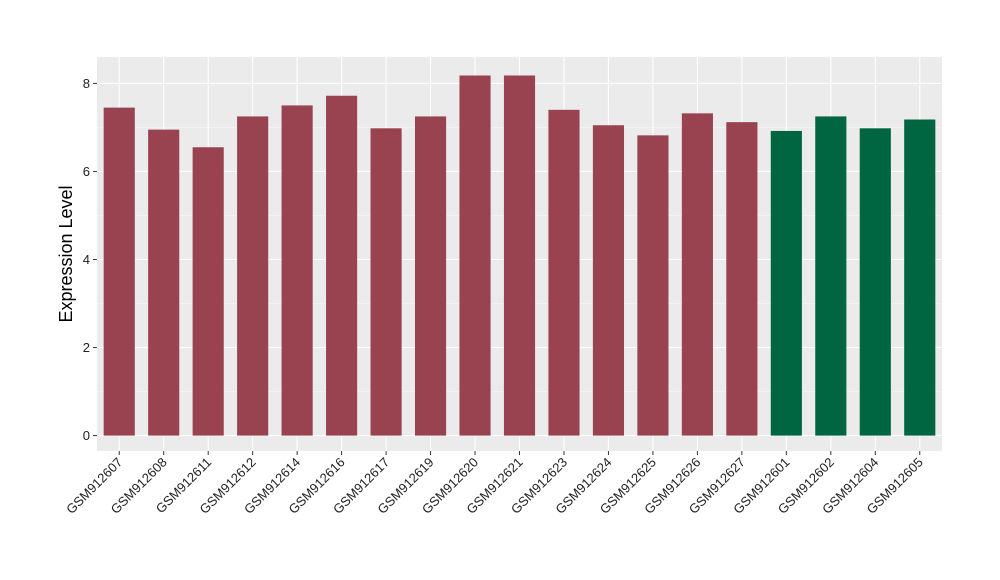 The width and height of the screenshot is (1000, 580). I want to click on bar-GSM912608, so click(164, 282).